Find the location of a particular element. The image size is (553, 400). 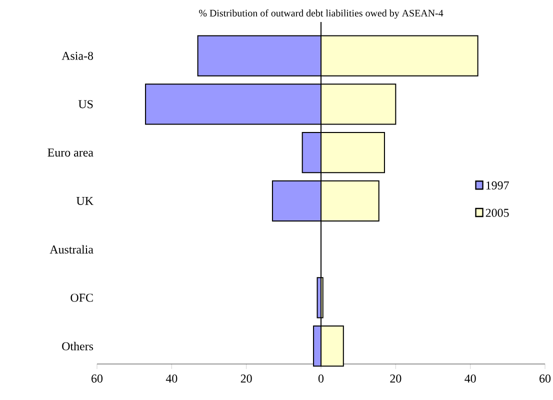

x-tick-label: 0 is located at coordinates (321, 378).